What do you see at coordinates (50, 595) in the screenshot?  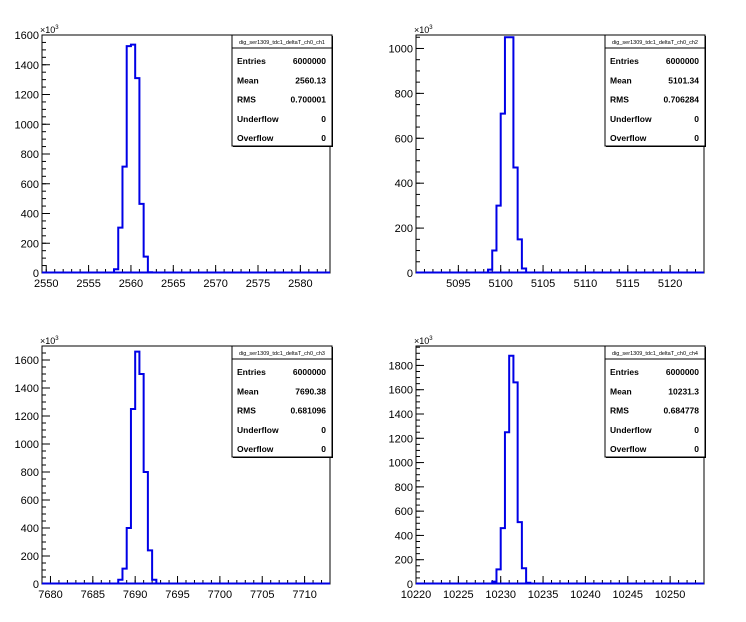 I see `x-tick-label: 7680` at bounding box center [50, 595].